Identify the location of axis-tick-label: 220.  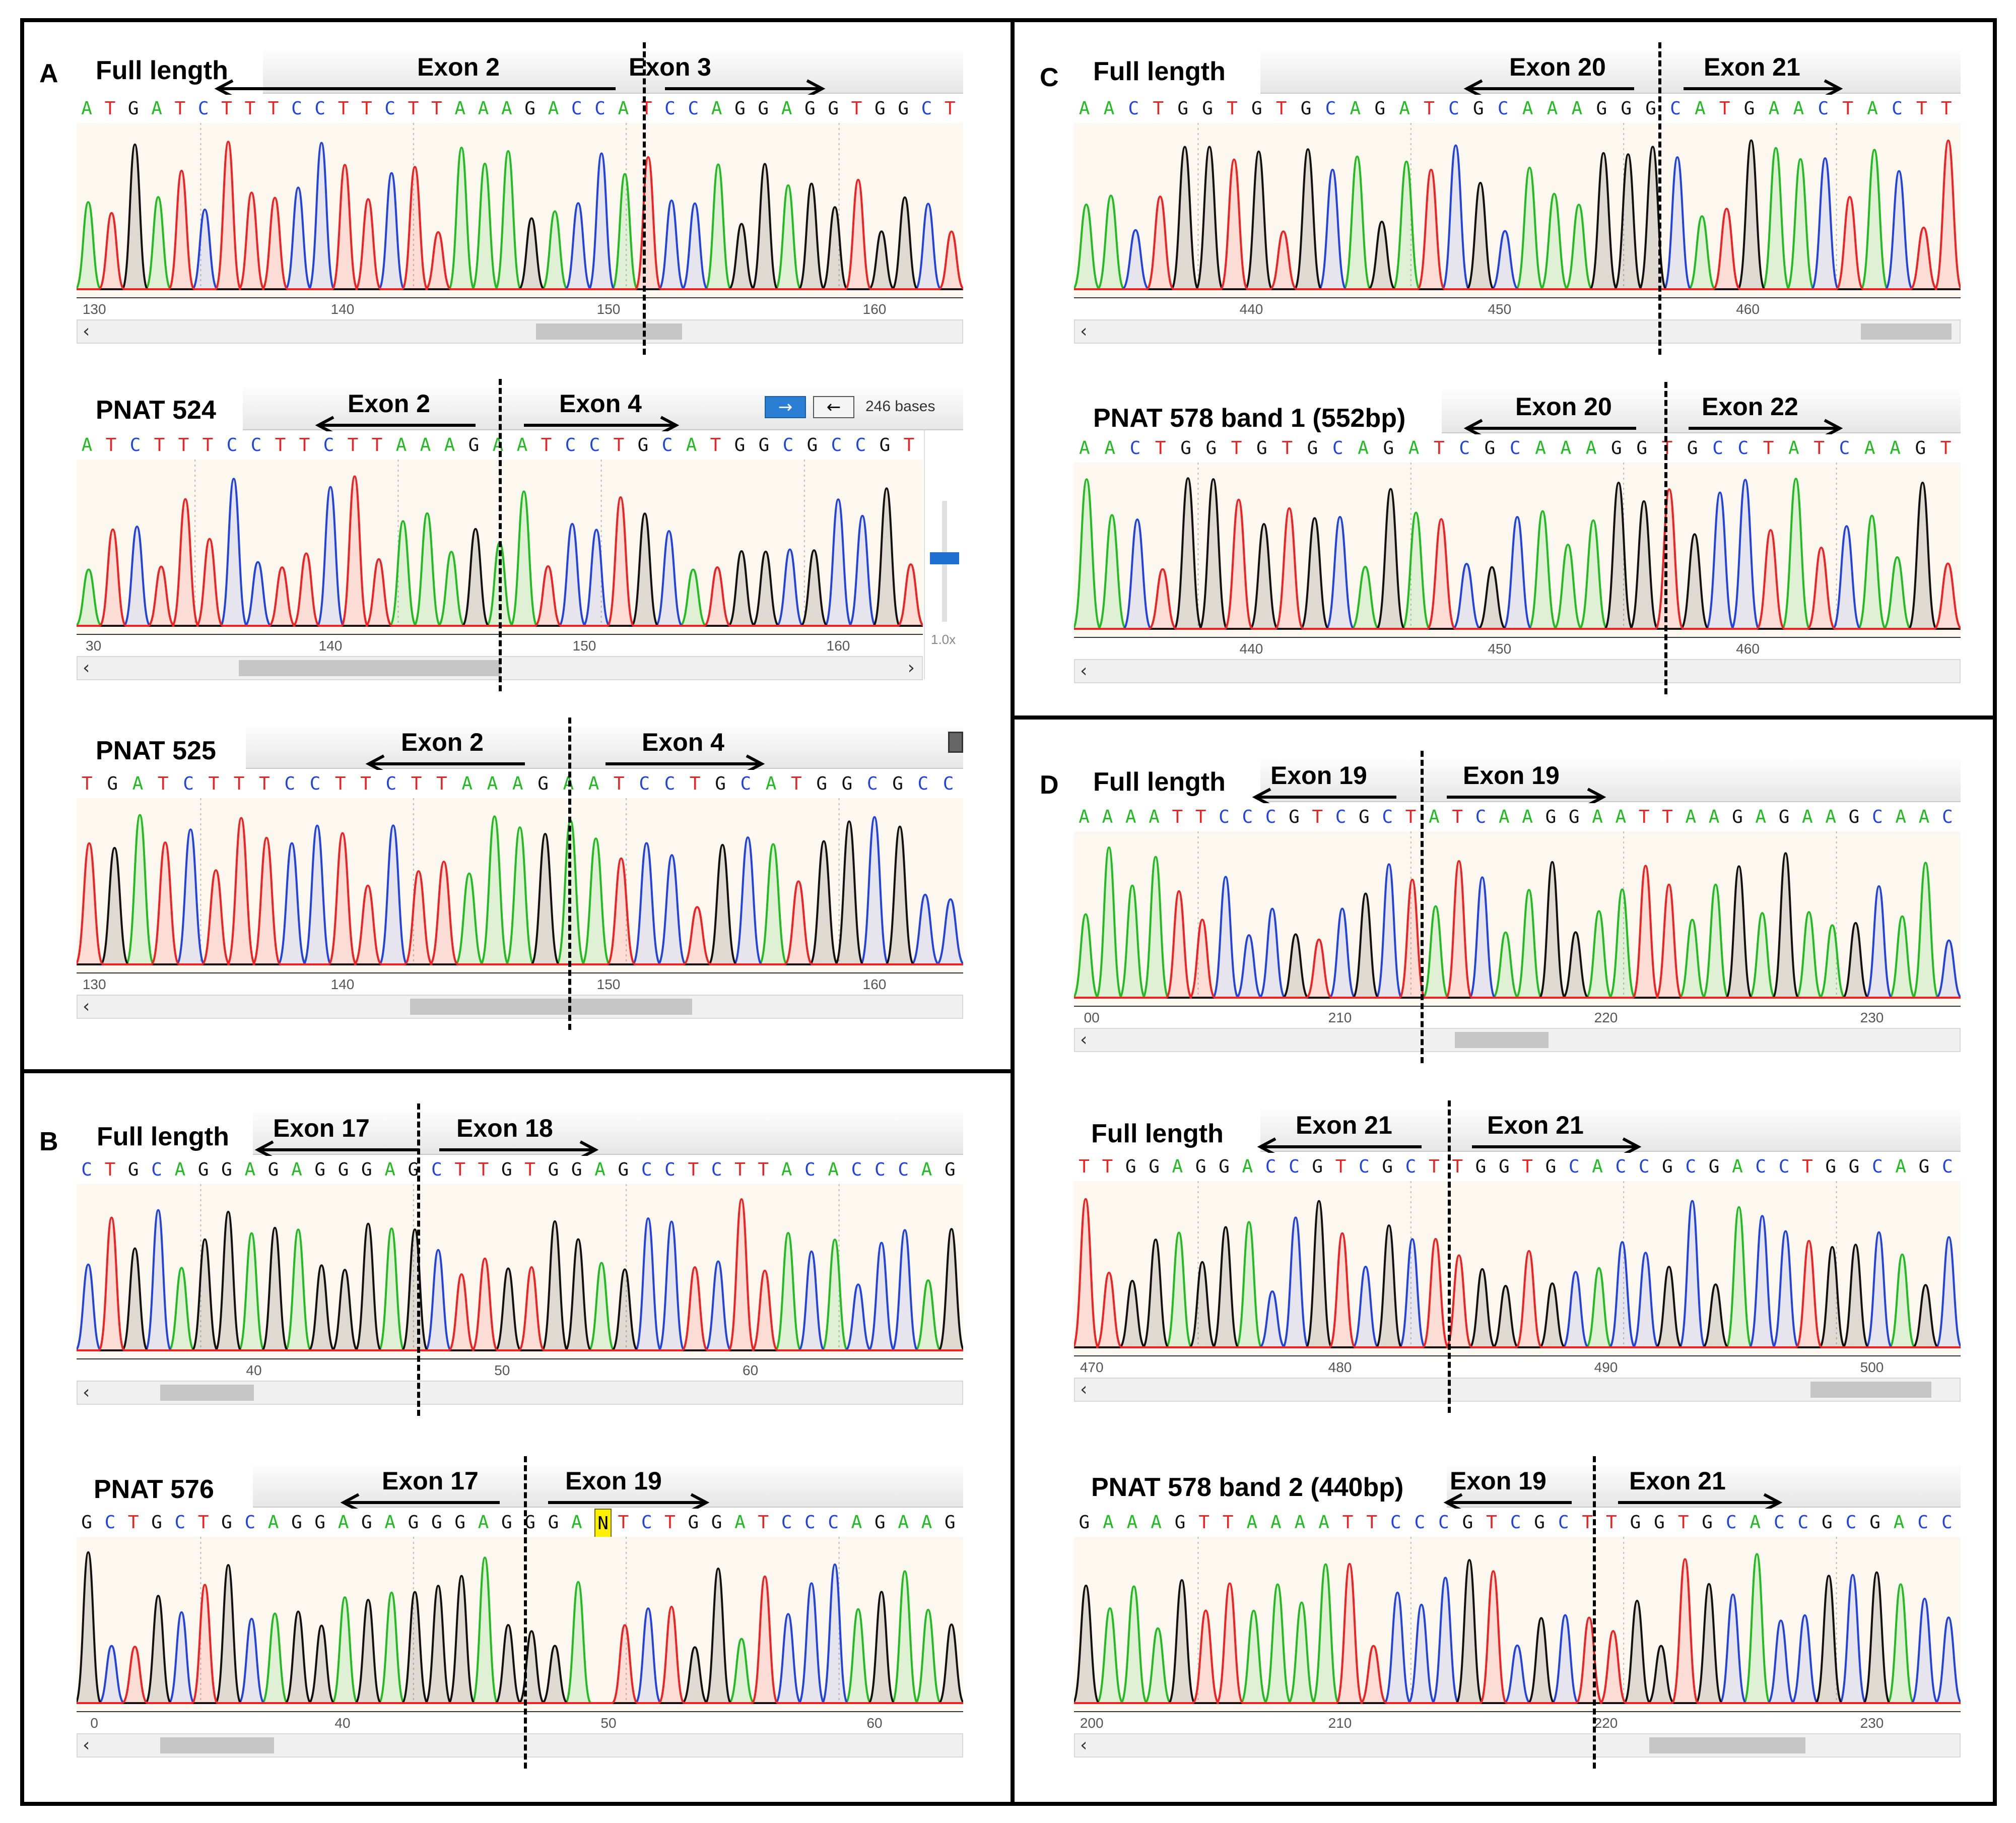
(1606, 1017).